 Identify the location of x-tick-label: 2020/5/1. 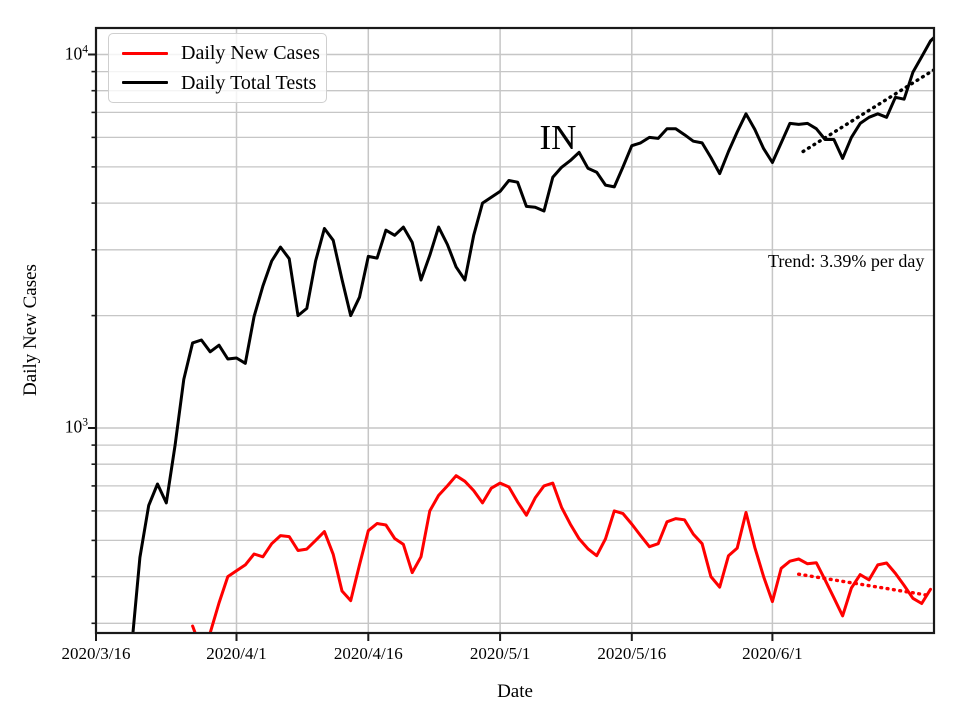
(500, 653).